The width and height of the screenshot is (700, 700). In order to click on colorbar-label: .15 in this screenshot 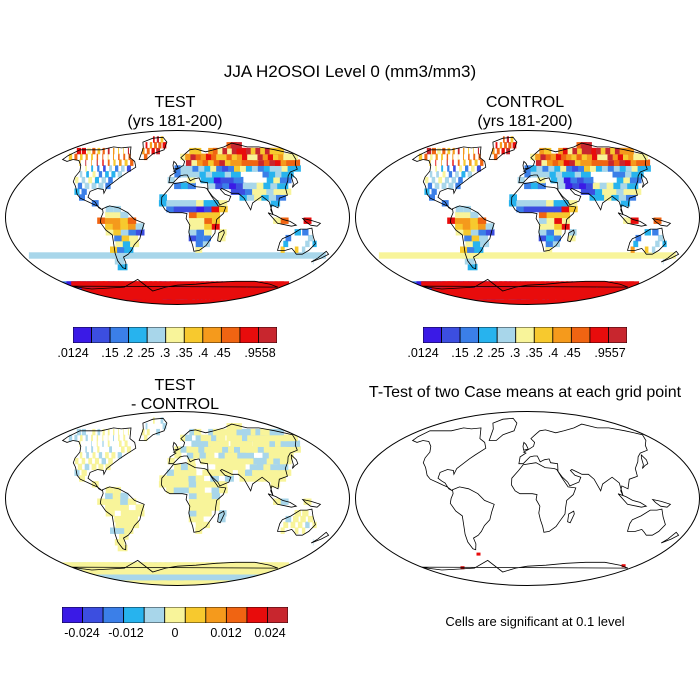, I will do `click(460, 353)`.